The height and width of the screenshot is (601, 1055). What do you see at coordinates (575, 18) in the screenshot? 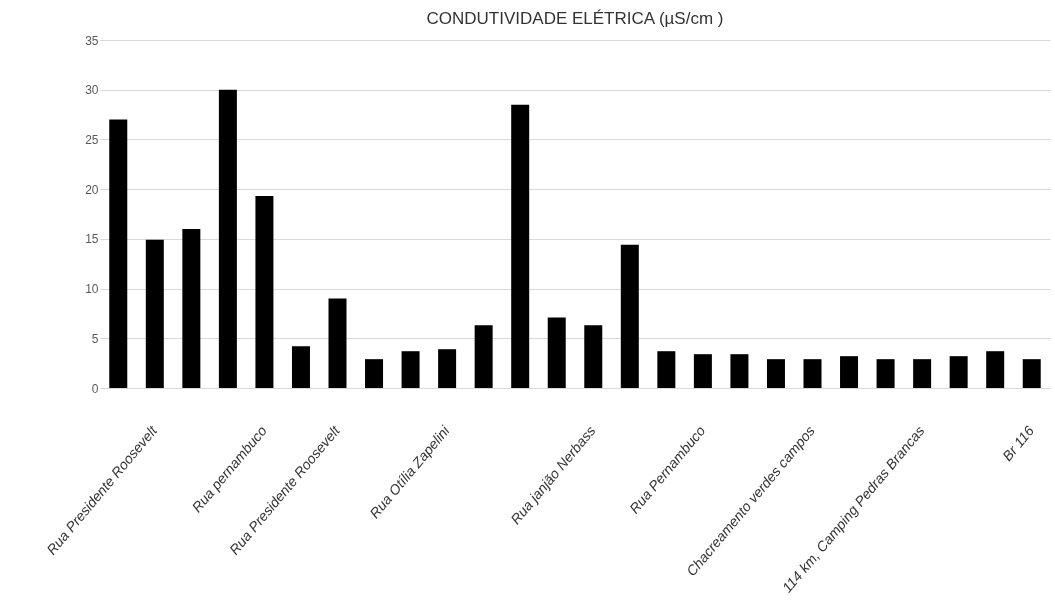
I see `chart-title: CONDUTIVIDADE ELÉTRICA (µS/cm )` at bounding box center [575, 18].